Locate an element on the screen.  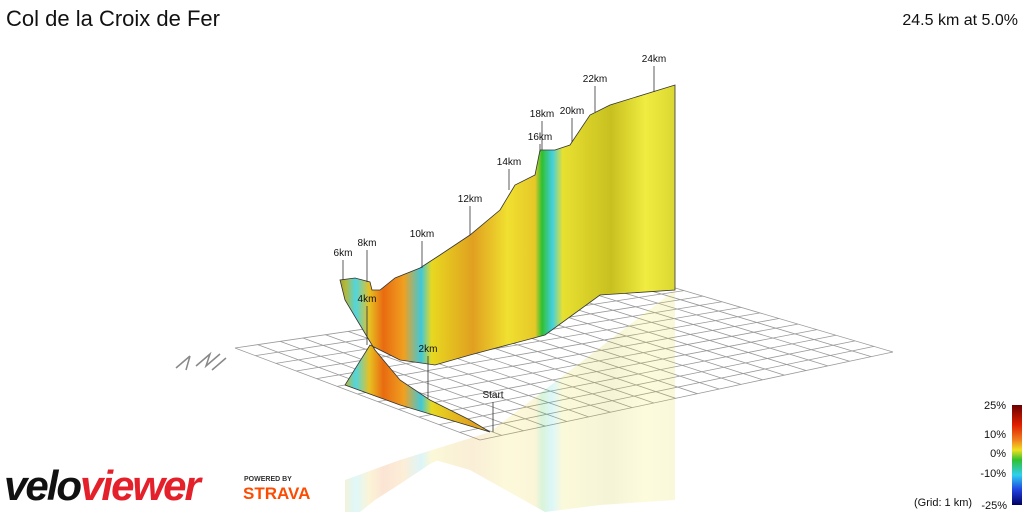
logo: veloviewer is located at coordinates (102, 486).